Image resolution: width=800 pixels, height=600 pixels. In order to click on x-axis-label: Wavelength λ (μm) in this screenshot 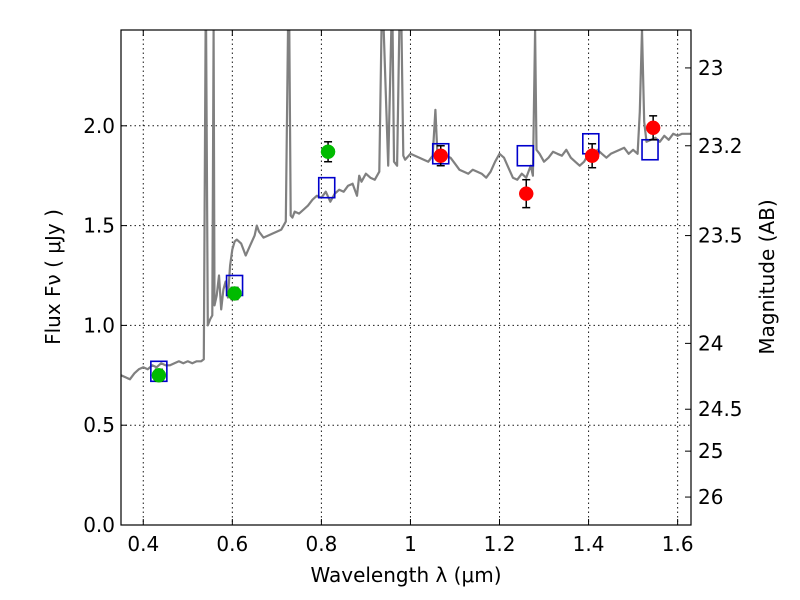, I will do `click(405, 575)`.